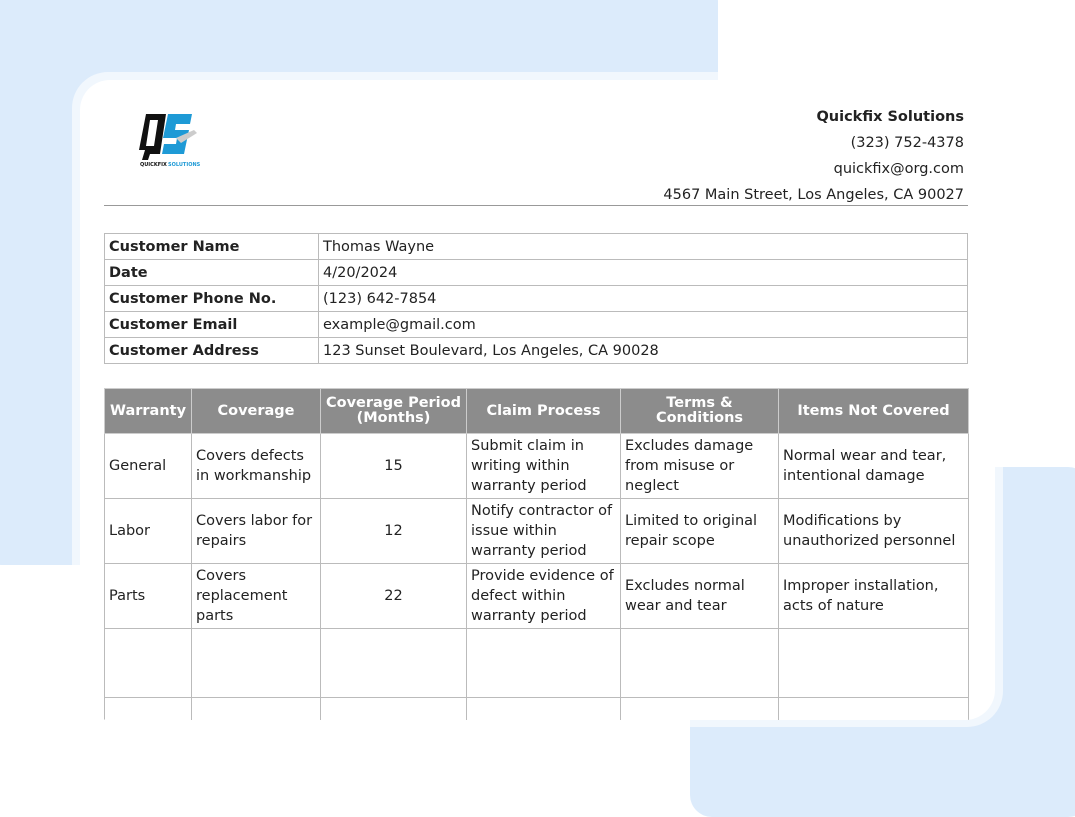  I want to click on company-logo: QUICKFIX SOLUTIONS, so click(170, 141).